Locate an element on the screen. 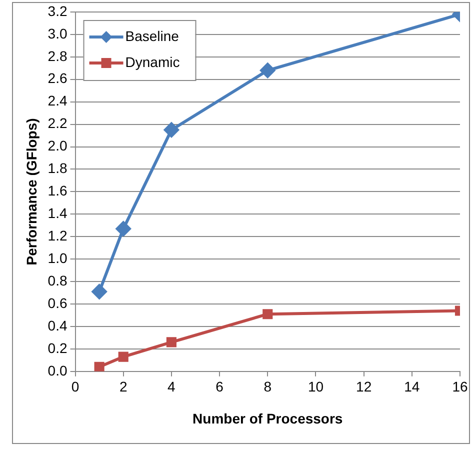 The image size is (474, 452). y-tick-label: 2.0 is located at coordinates (58, 146).